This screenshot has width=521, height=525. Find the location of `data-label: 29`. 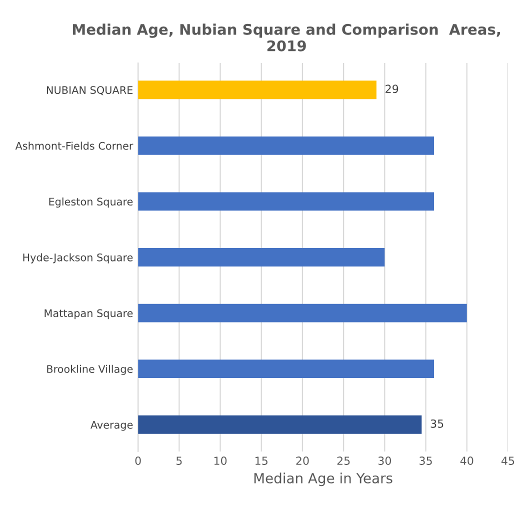

data-label: 29 is located at coordinates (392, 89).